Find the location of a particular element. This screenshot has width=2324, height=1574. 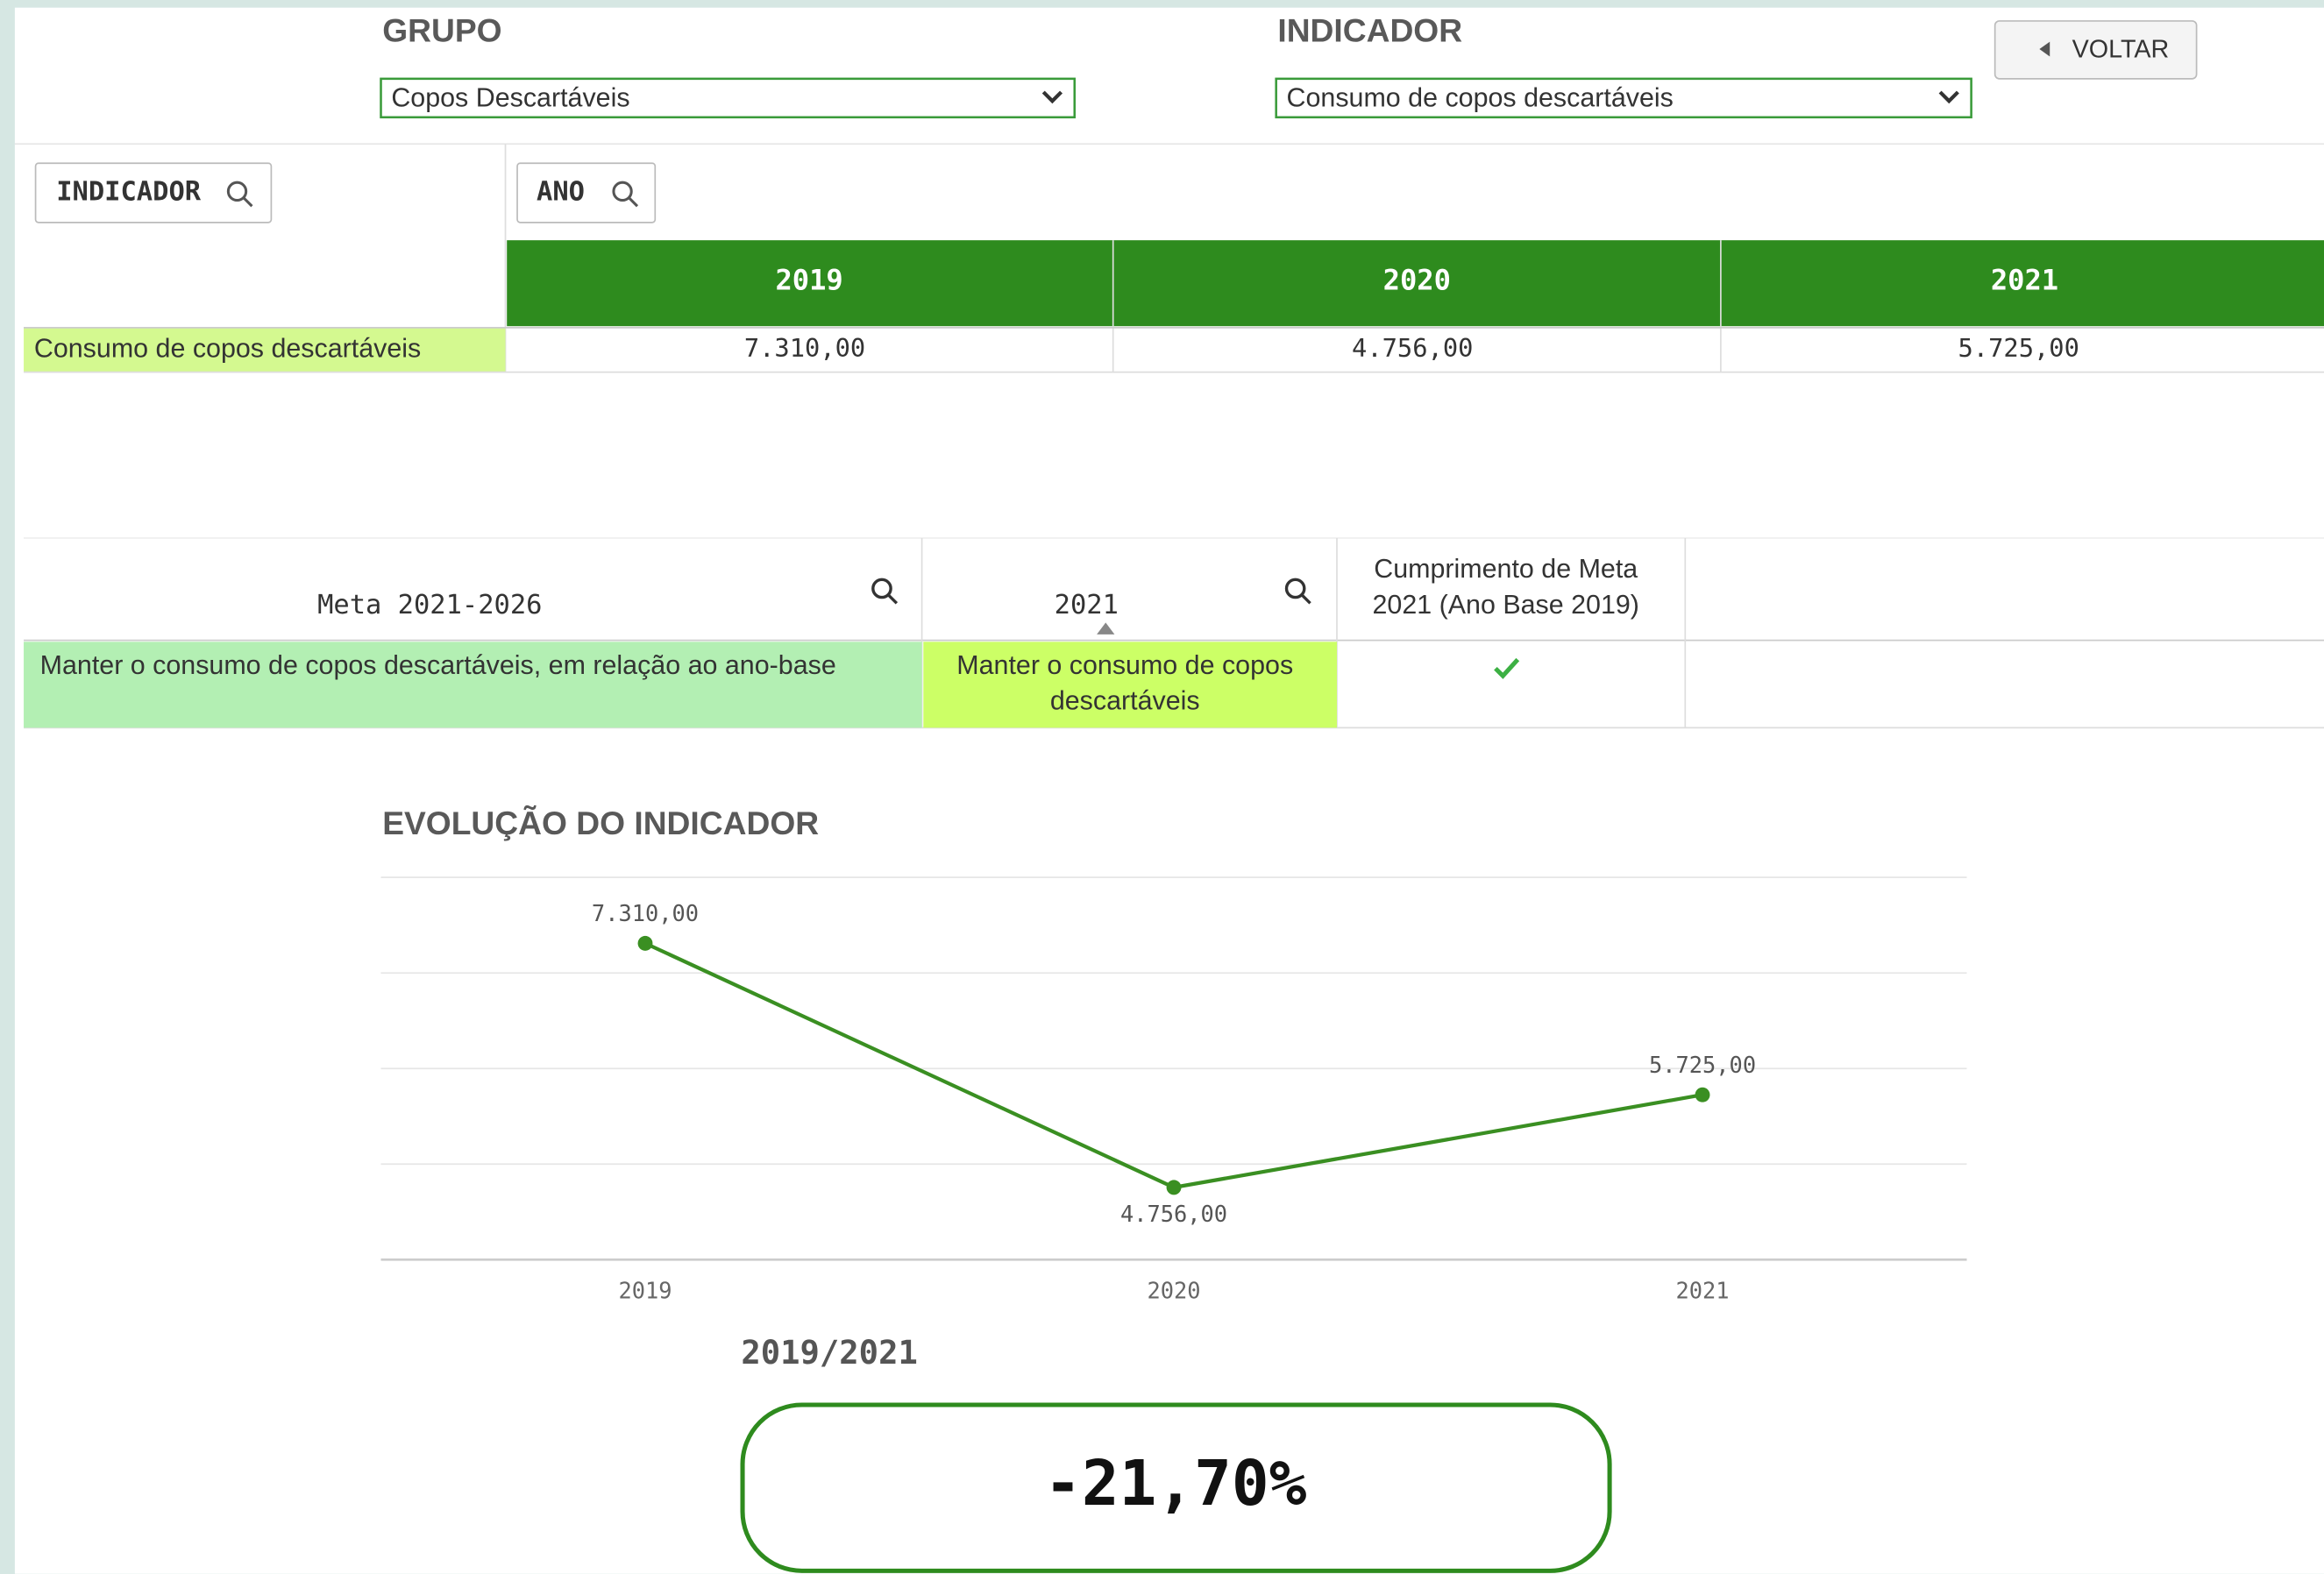

row-label-cell is located at coordinates (265, 349).